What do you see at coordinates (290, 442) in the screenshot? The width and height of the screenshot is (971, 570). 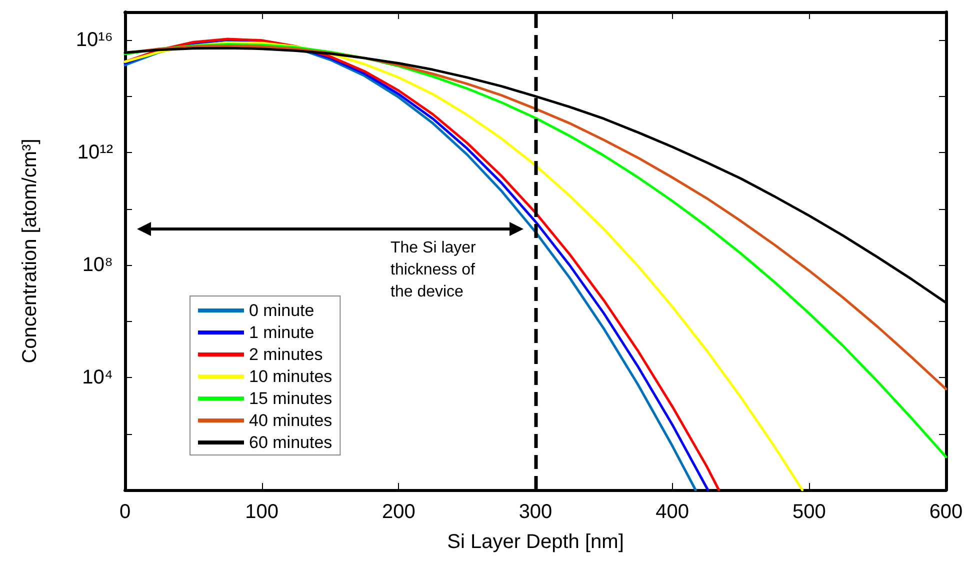 I see `legend-label: 60 minutes` at bounding box center [290, 442].